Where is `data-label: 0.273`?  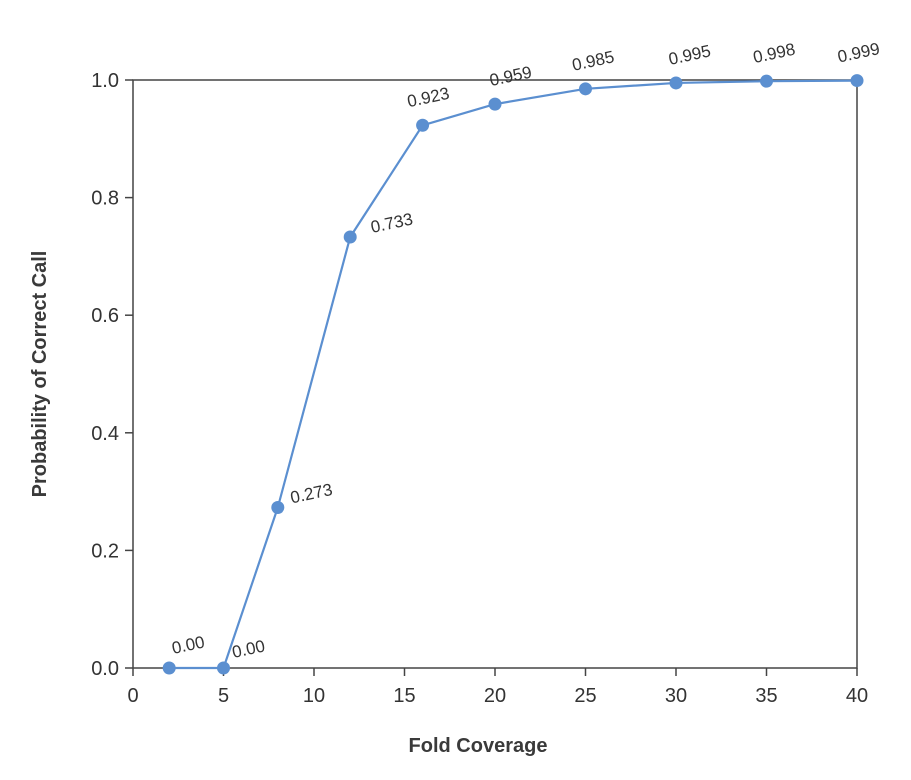 data-label: 0.273 is located at coordinates (312, 493).